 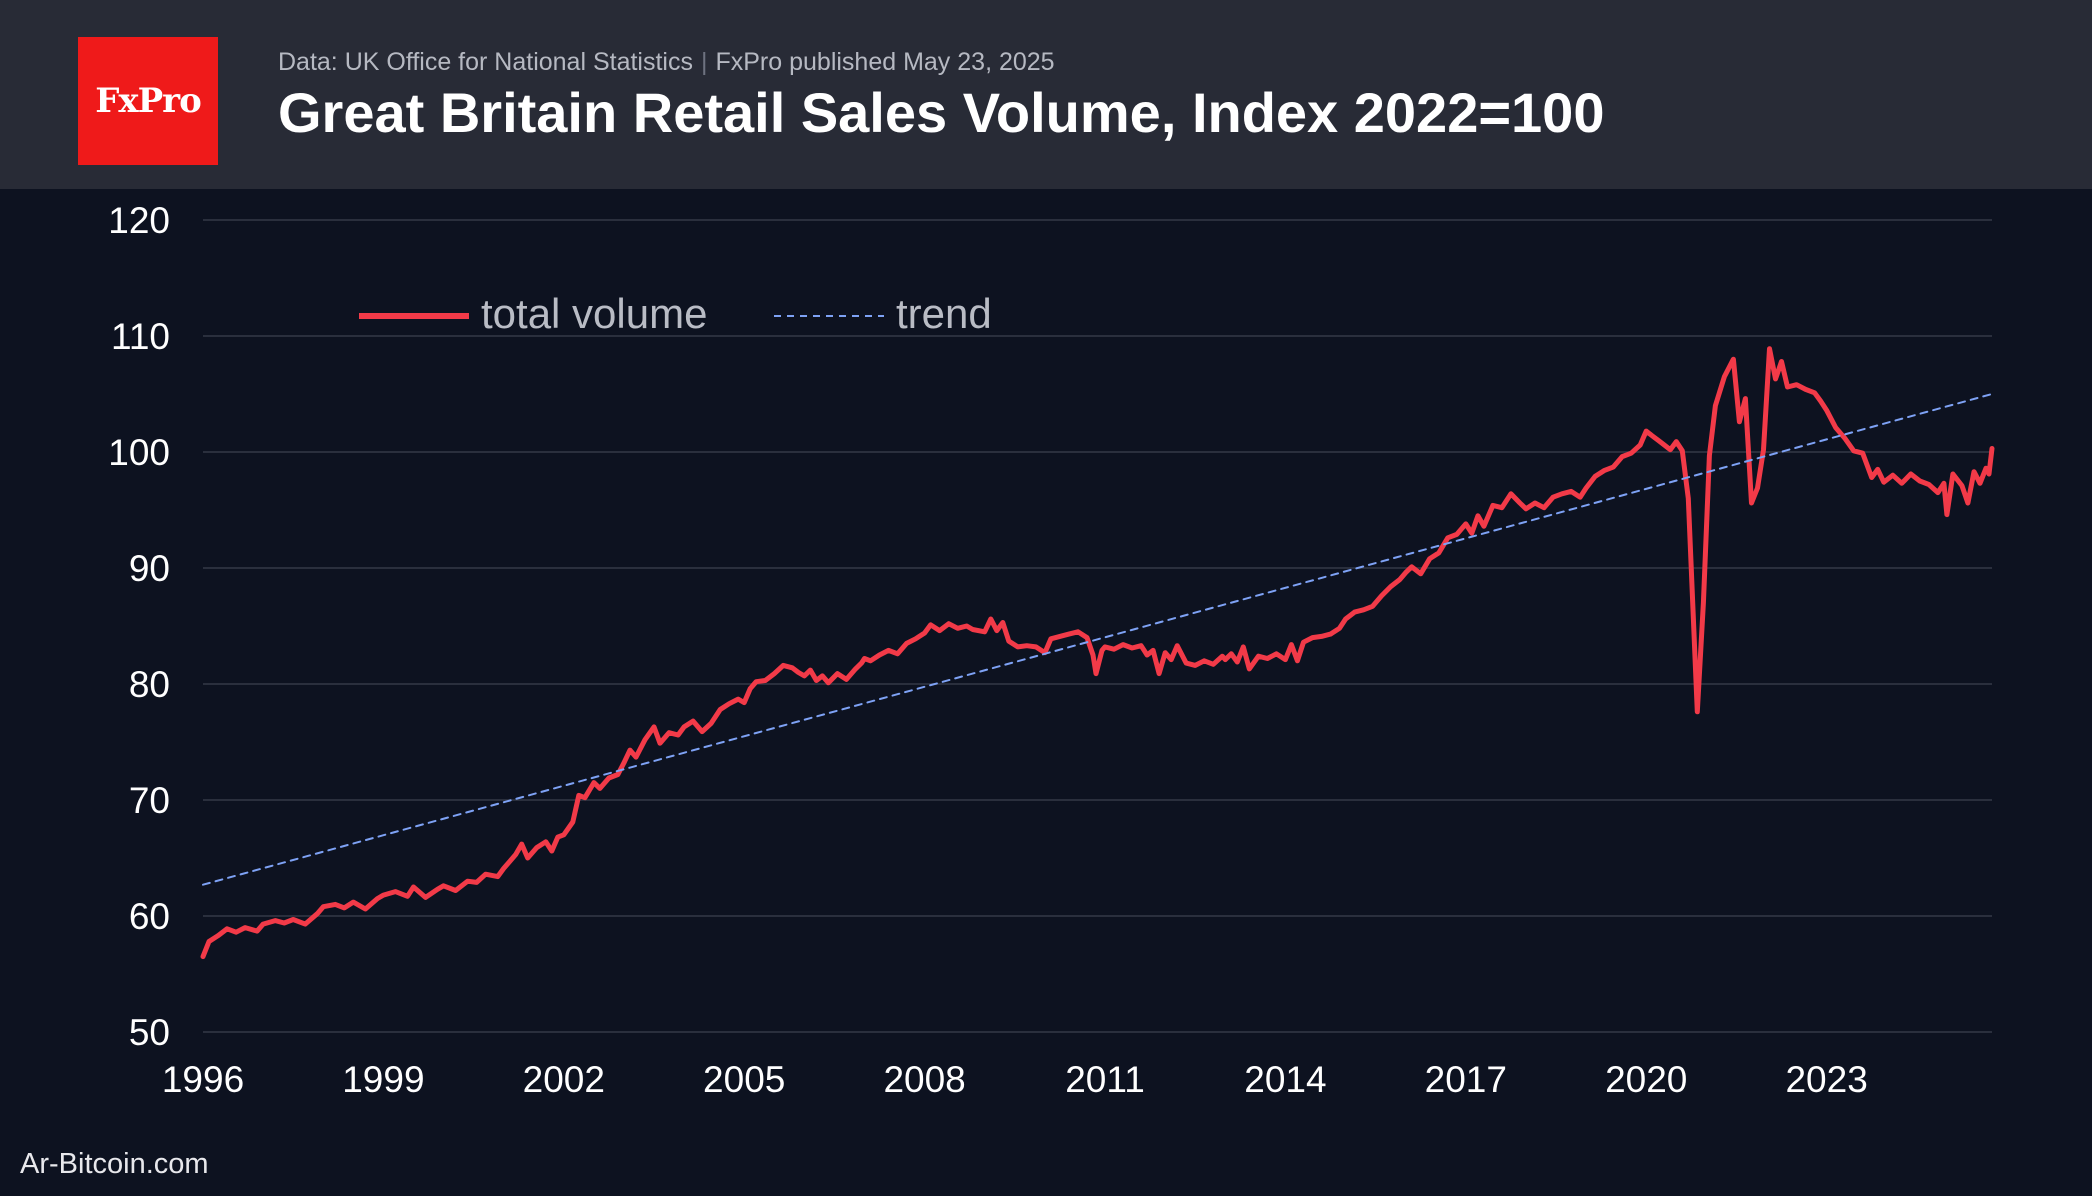 I want to click on x-tick-label: 2008, so click(x=924, y=1079).